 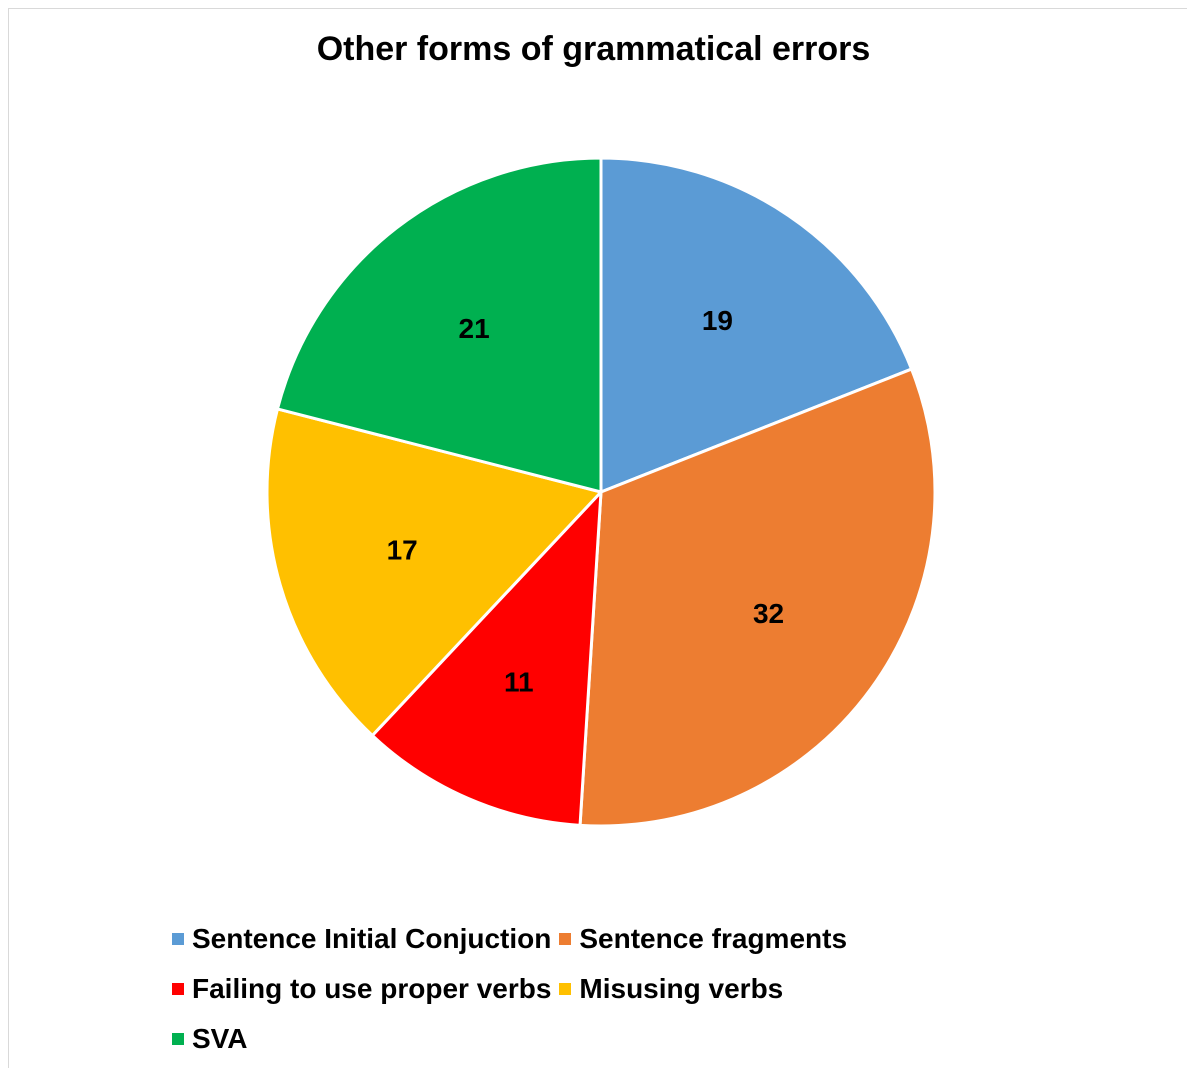 What do you see at coordinates (220, 1038) in the screenshot?
I see `legend-label: SVA` at bounding box center [220, 1038].